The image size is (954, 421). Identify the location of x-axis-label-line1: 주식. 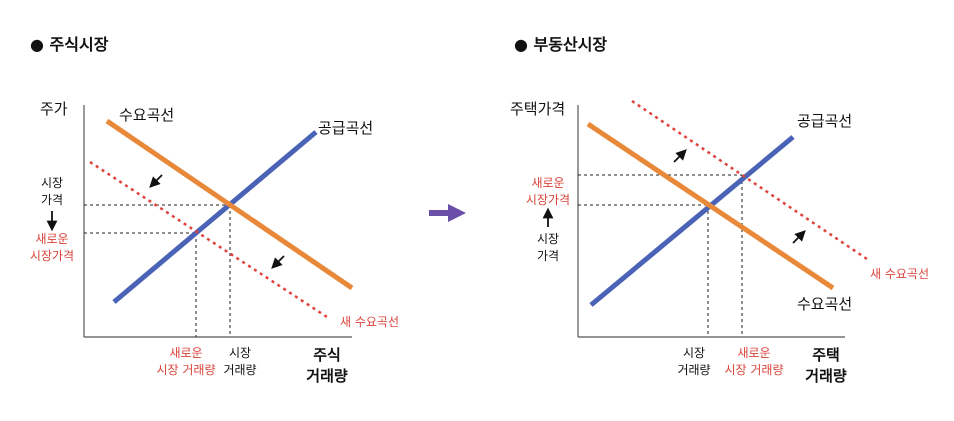
(327, 355).